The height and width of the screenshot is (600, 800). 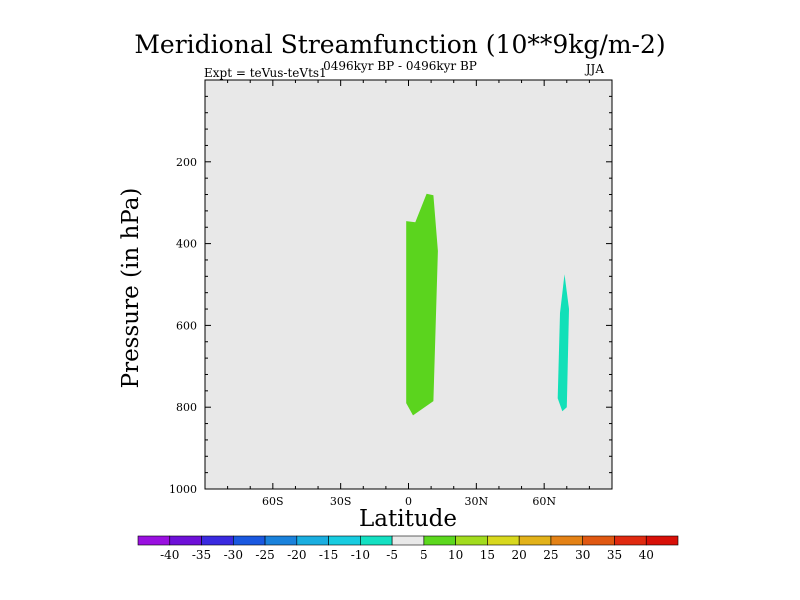 What do you see at coordinates (614, 555) in the screenshot?
I see `colorbar-label: 35` at bounding box center [614, 555].